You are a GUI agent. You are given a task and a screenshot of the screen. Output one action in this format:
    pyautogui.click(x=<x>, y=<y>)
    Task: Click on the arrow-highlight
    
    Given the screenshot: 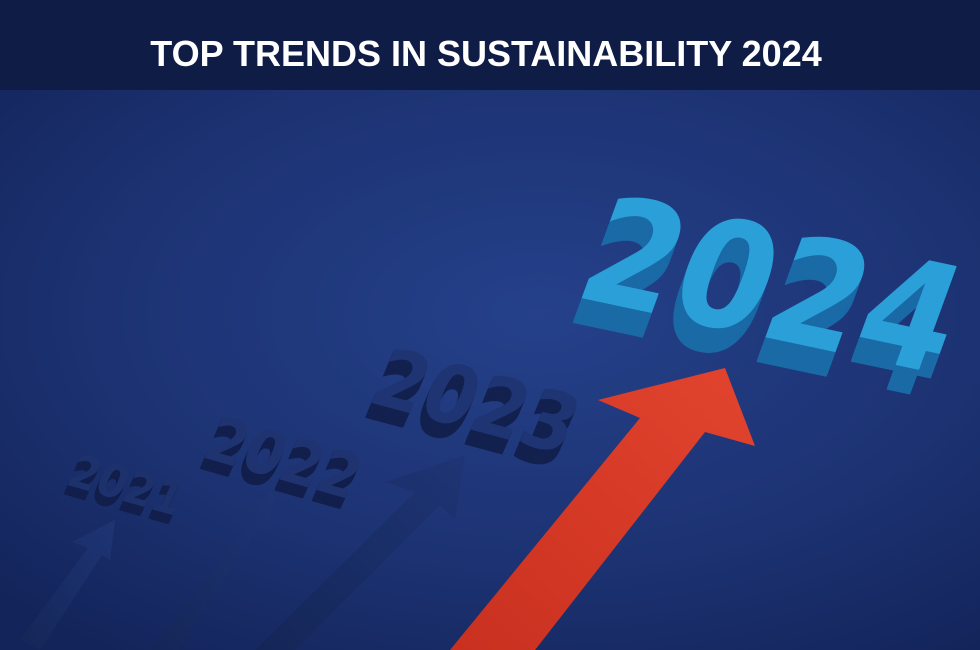 What is the action you would take?
    pyautogui.click(x=602, y=509)
    